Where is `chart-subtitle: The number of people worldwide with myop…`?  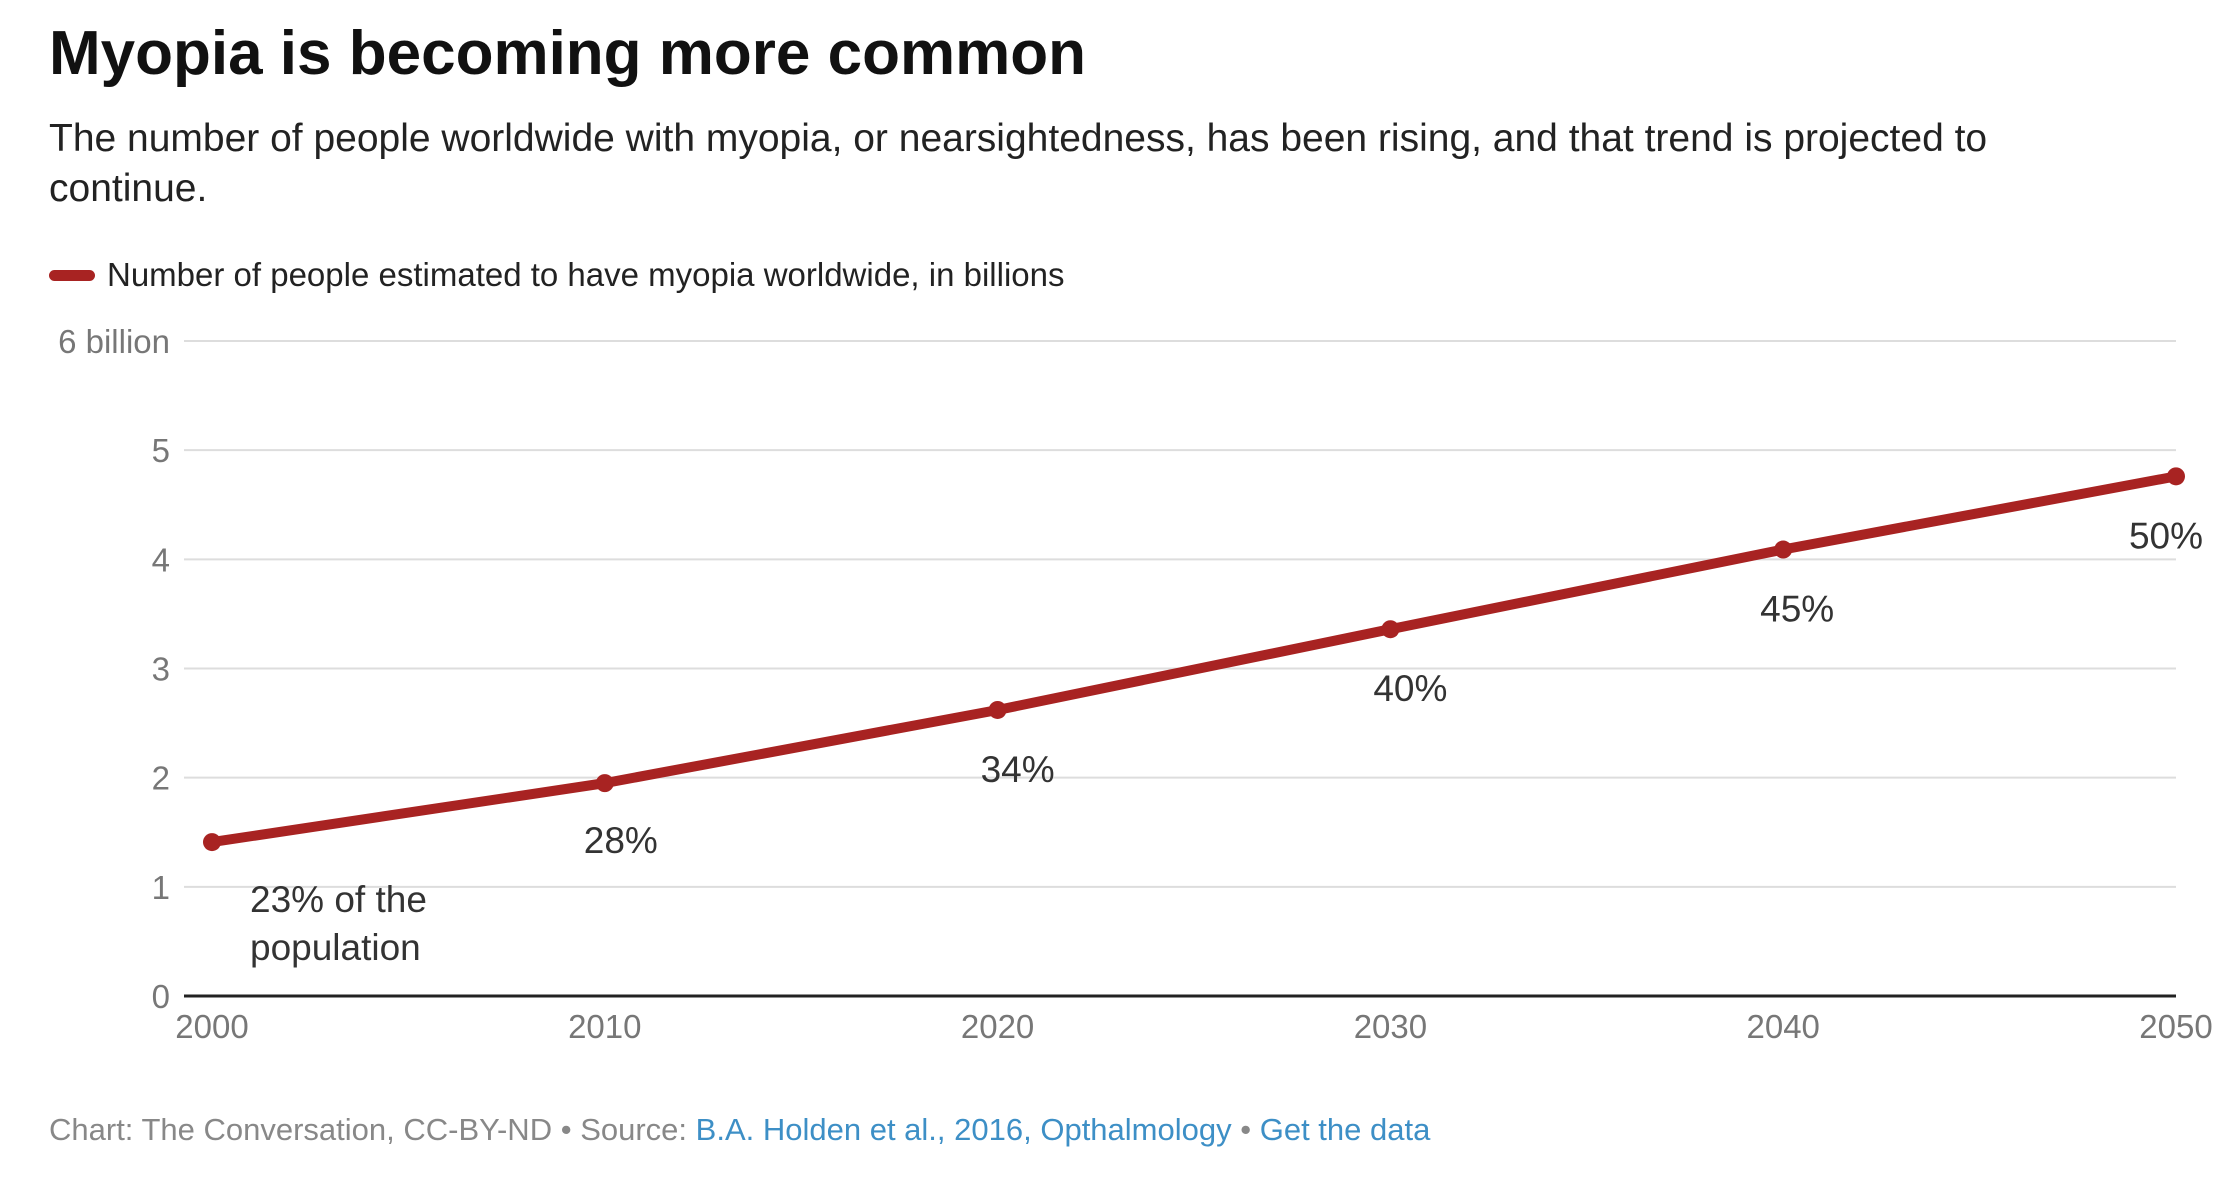
chart-subtitle: The number of people worldwide with myop… is located at coordinates (1018, 163).